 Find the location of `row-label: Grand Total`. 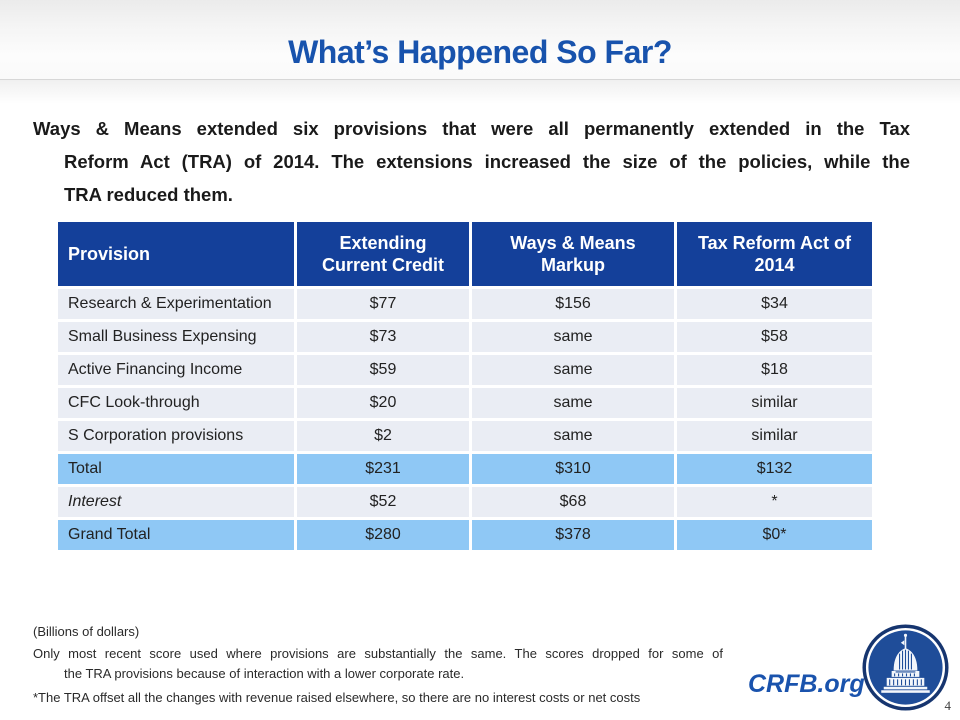

row-label: Grand Total is located at coordinates (176, 535).